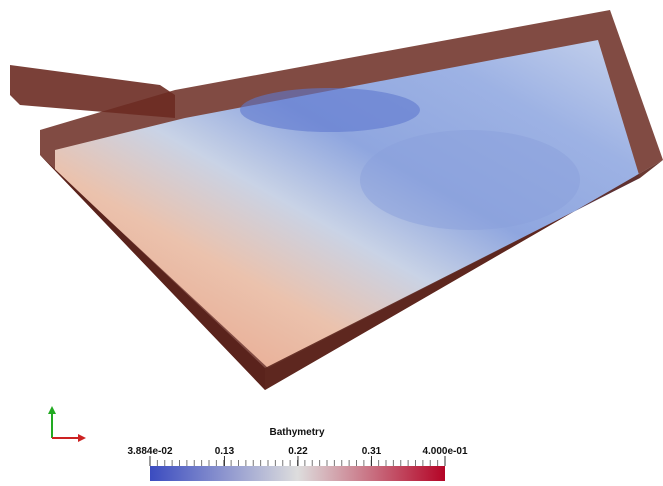 This screenshot has height=486, width=663. I want to click on tick-label: 0.13, so click(225, 451).